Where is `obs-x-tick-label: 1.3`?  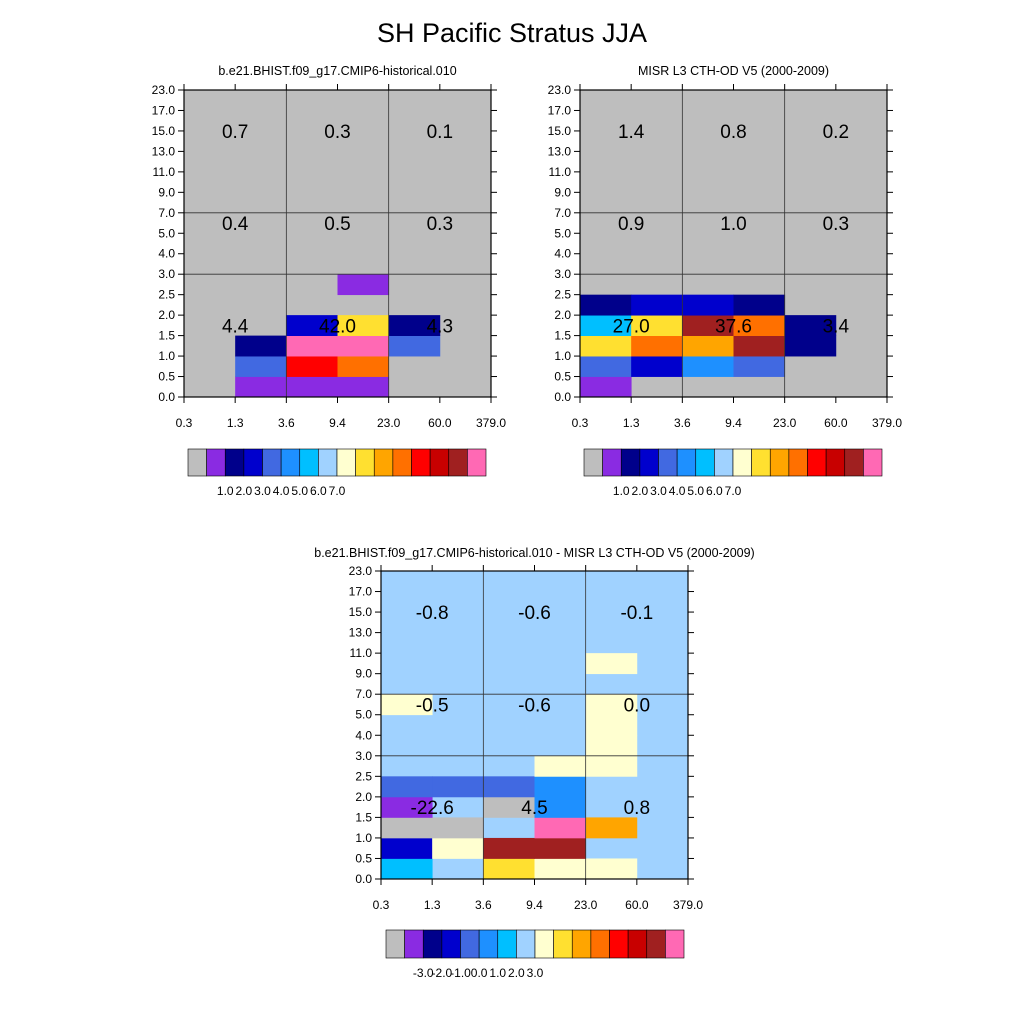 obs-x-tick-label: 1.3 is located at coordinates (631, 423).